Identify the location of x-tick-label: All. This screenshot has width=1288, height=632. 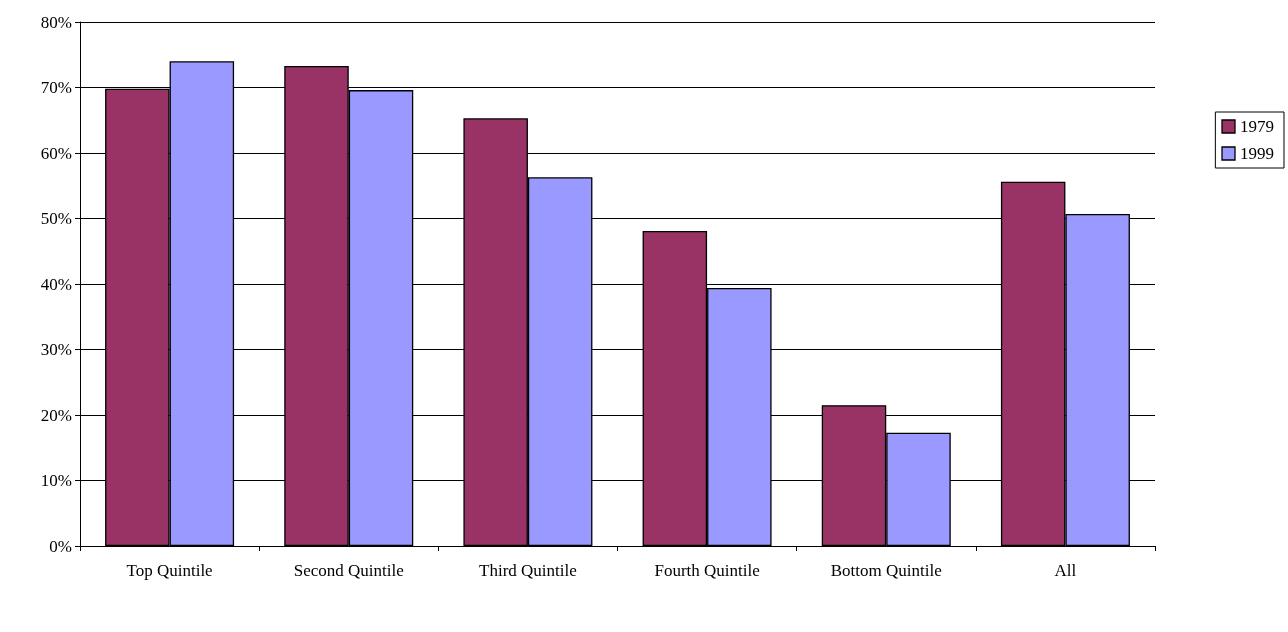
(1065, 570).